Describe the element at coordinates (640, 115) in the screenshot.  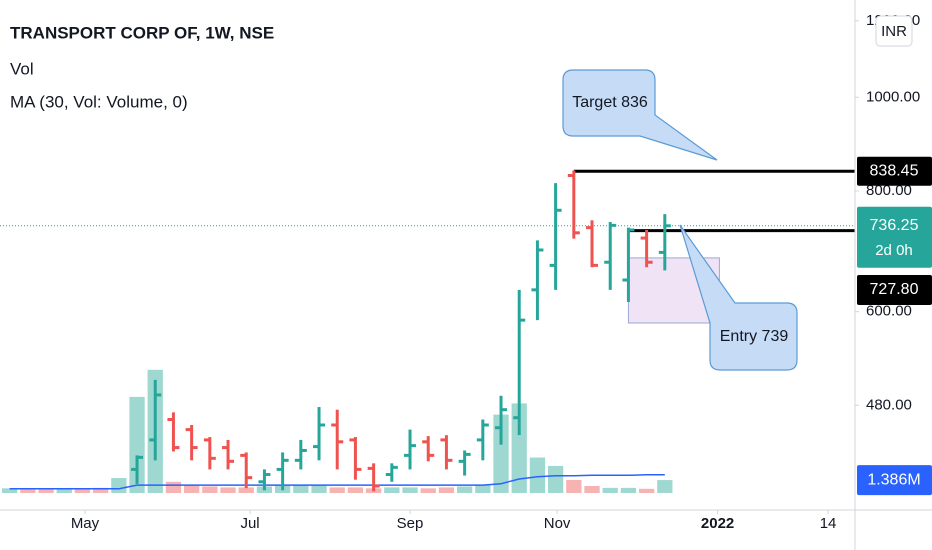
I see `target-callout` at that location.